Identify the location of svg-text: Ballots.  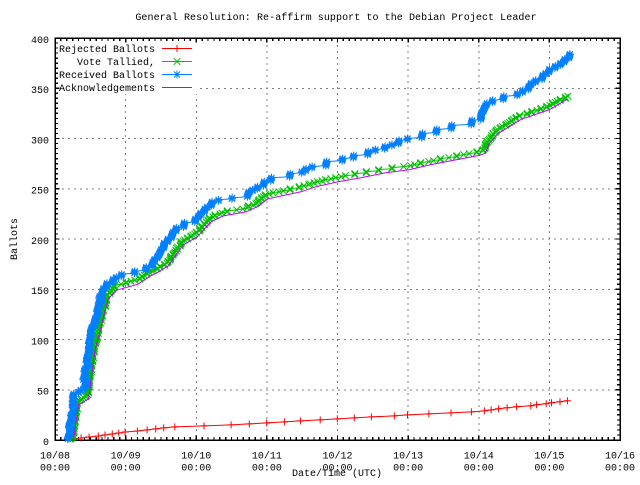
(15, 239).